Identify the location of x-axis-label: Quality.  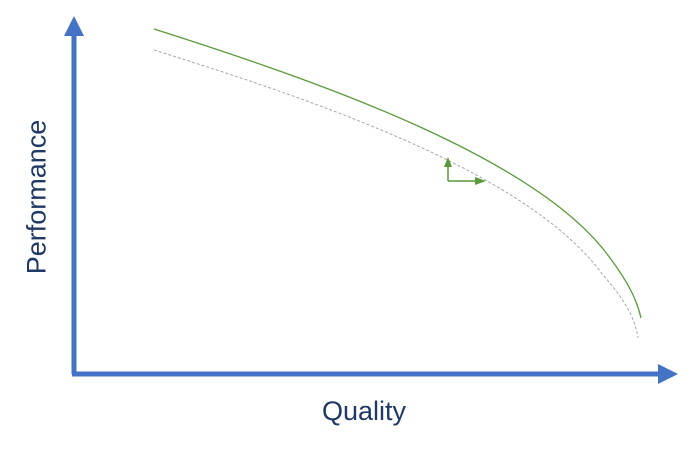
(364, 411).